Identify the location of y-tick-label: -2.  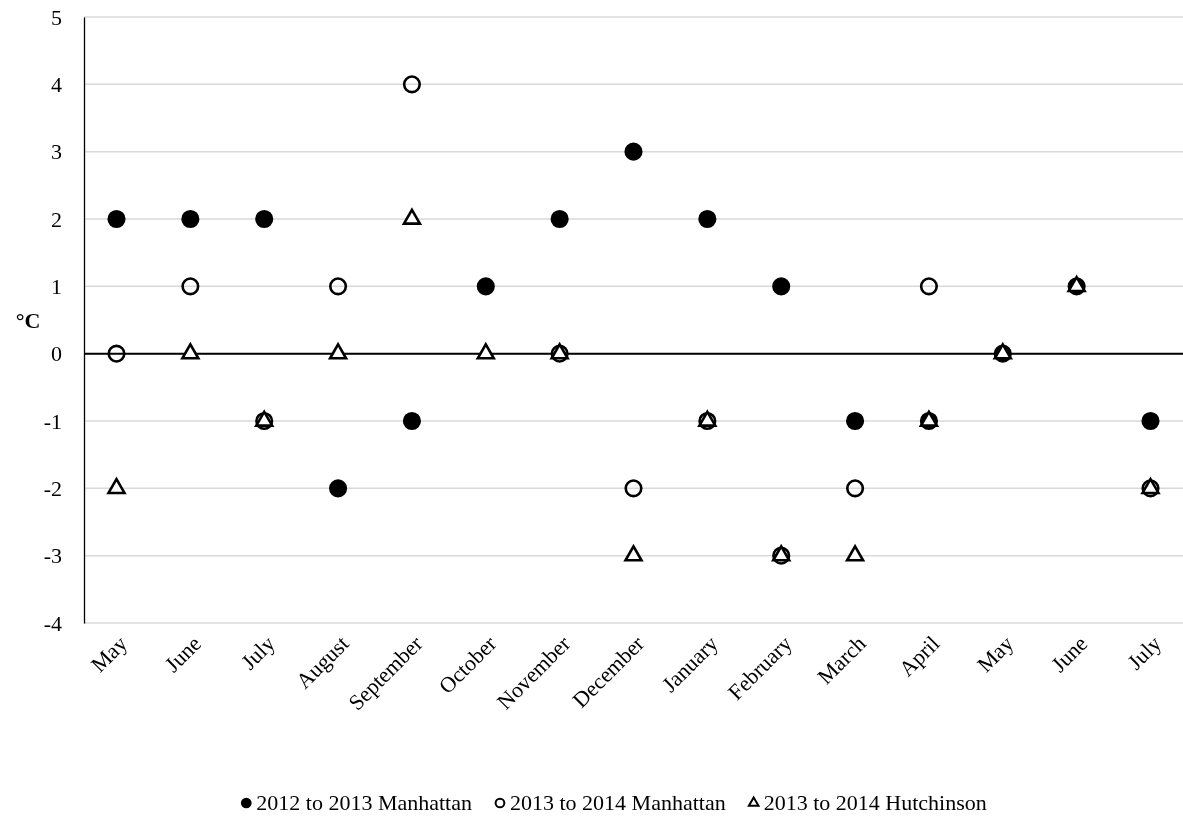
(52, 488).